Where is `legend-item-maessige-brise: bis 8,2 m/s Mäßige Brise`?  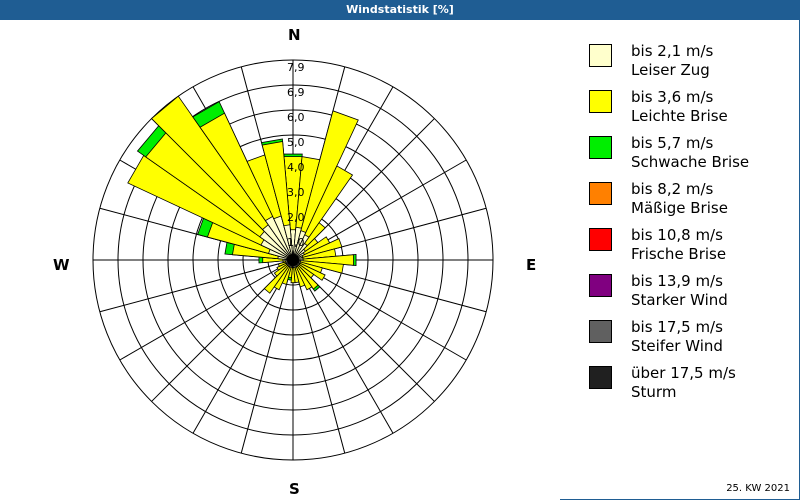
legend-item-maessige-brise: bis 8,2 m/s Mäßige Brise is located at coordinates (689, 202).